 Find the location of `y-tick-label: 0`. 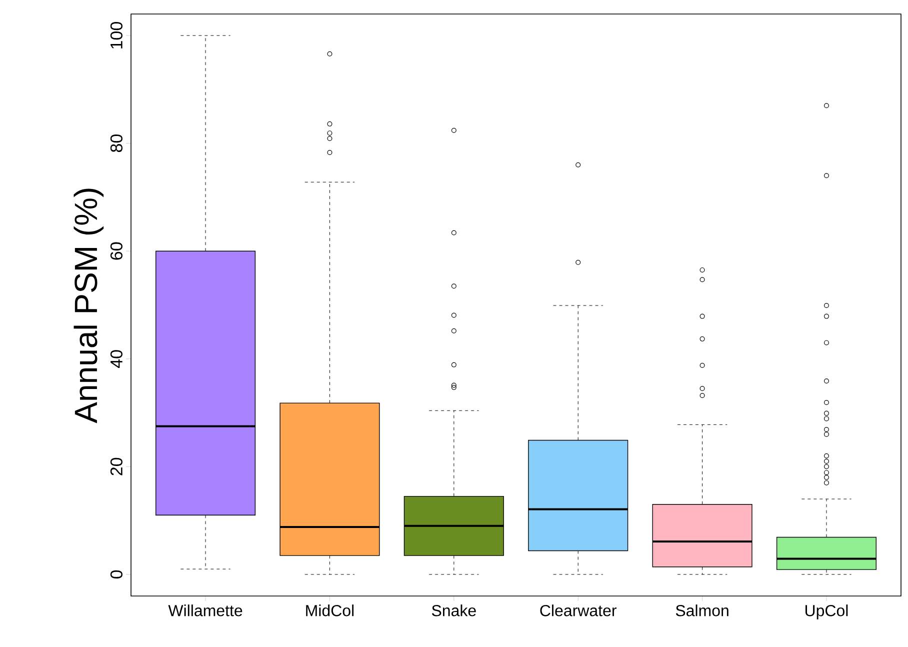

y-tick-label: 0 is located at coordinates (116, 574).